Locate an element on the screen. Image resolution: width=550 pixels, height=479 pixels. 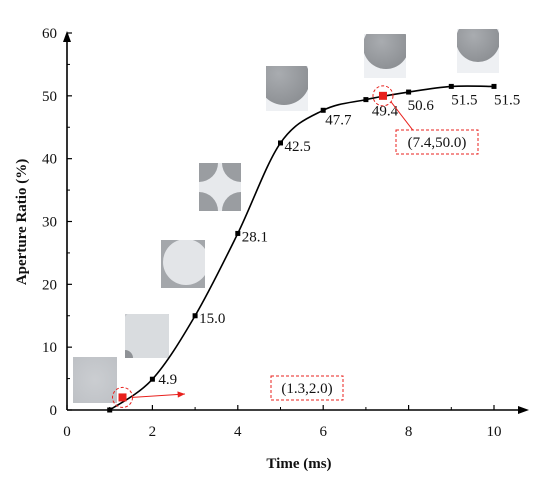
x-axis-label: Time (ms) is located at coordinates (298, 464).